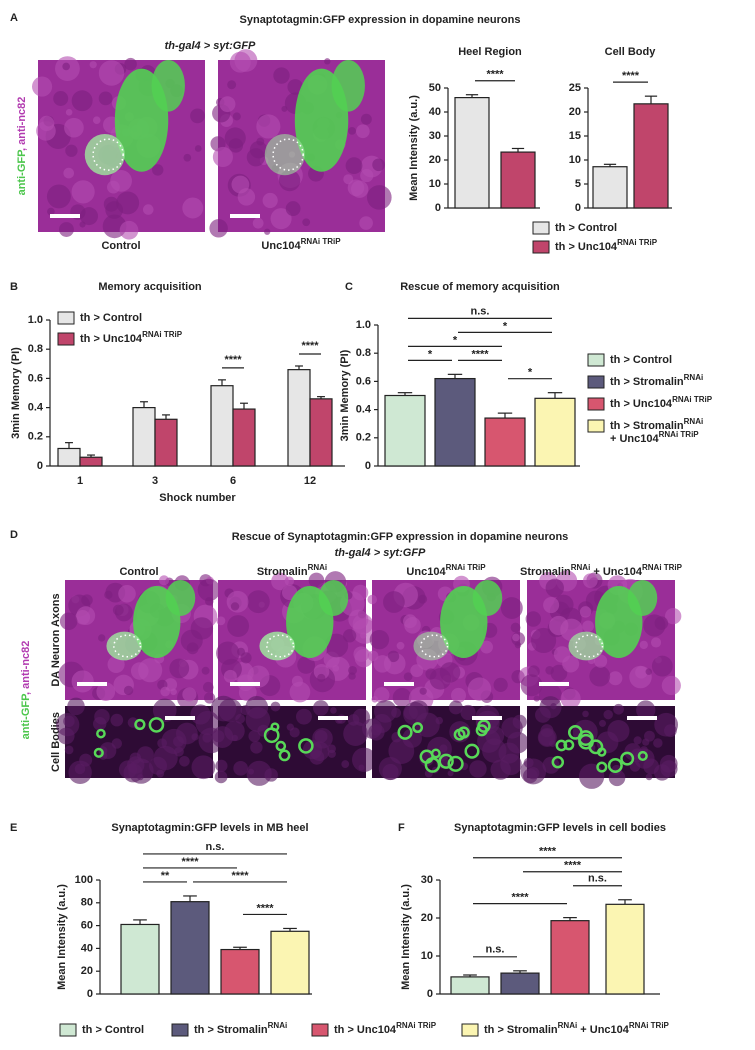 The image size is (755, 1050). Describe the element at coordinates (647, 382) in the screenshot. I see `text-part: th > Stromalin` at that location.